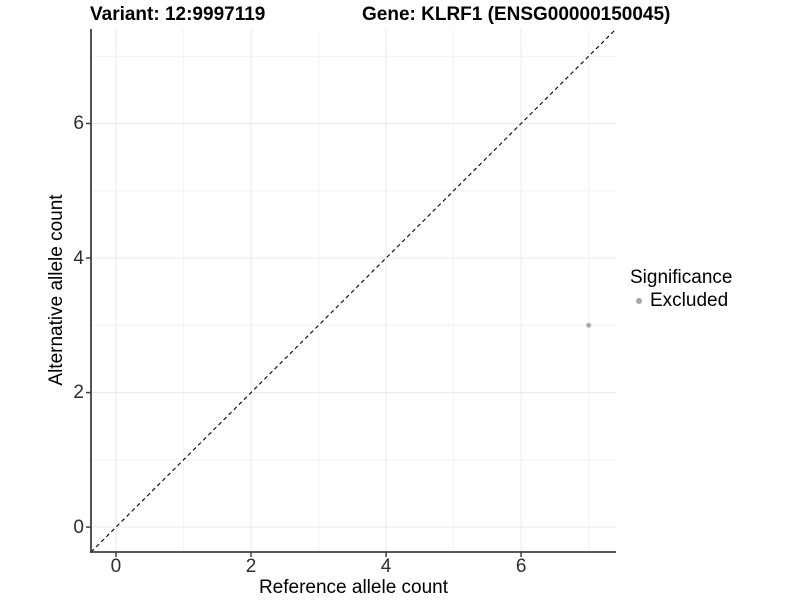 This screenshot has height=600, width=800. Describe the element at coordinates (178, 14) in the screenshot. I see `plot-title-variant: Variant: 12:9997119` at that location.